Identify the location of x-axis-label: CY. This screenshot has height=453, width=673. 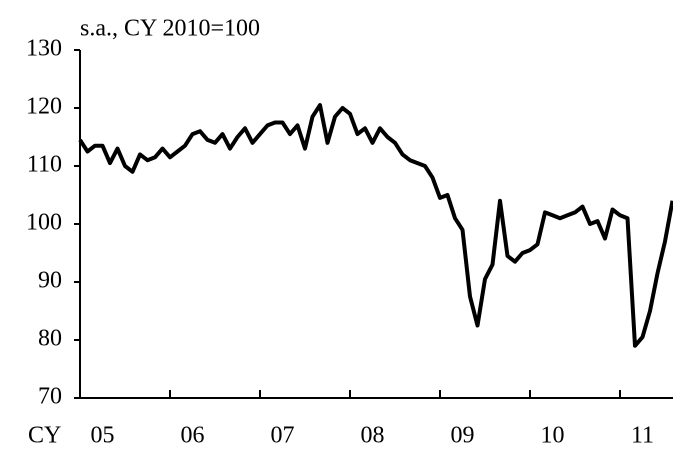
(44, 436).